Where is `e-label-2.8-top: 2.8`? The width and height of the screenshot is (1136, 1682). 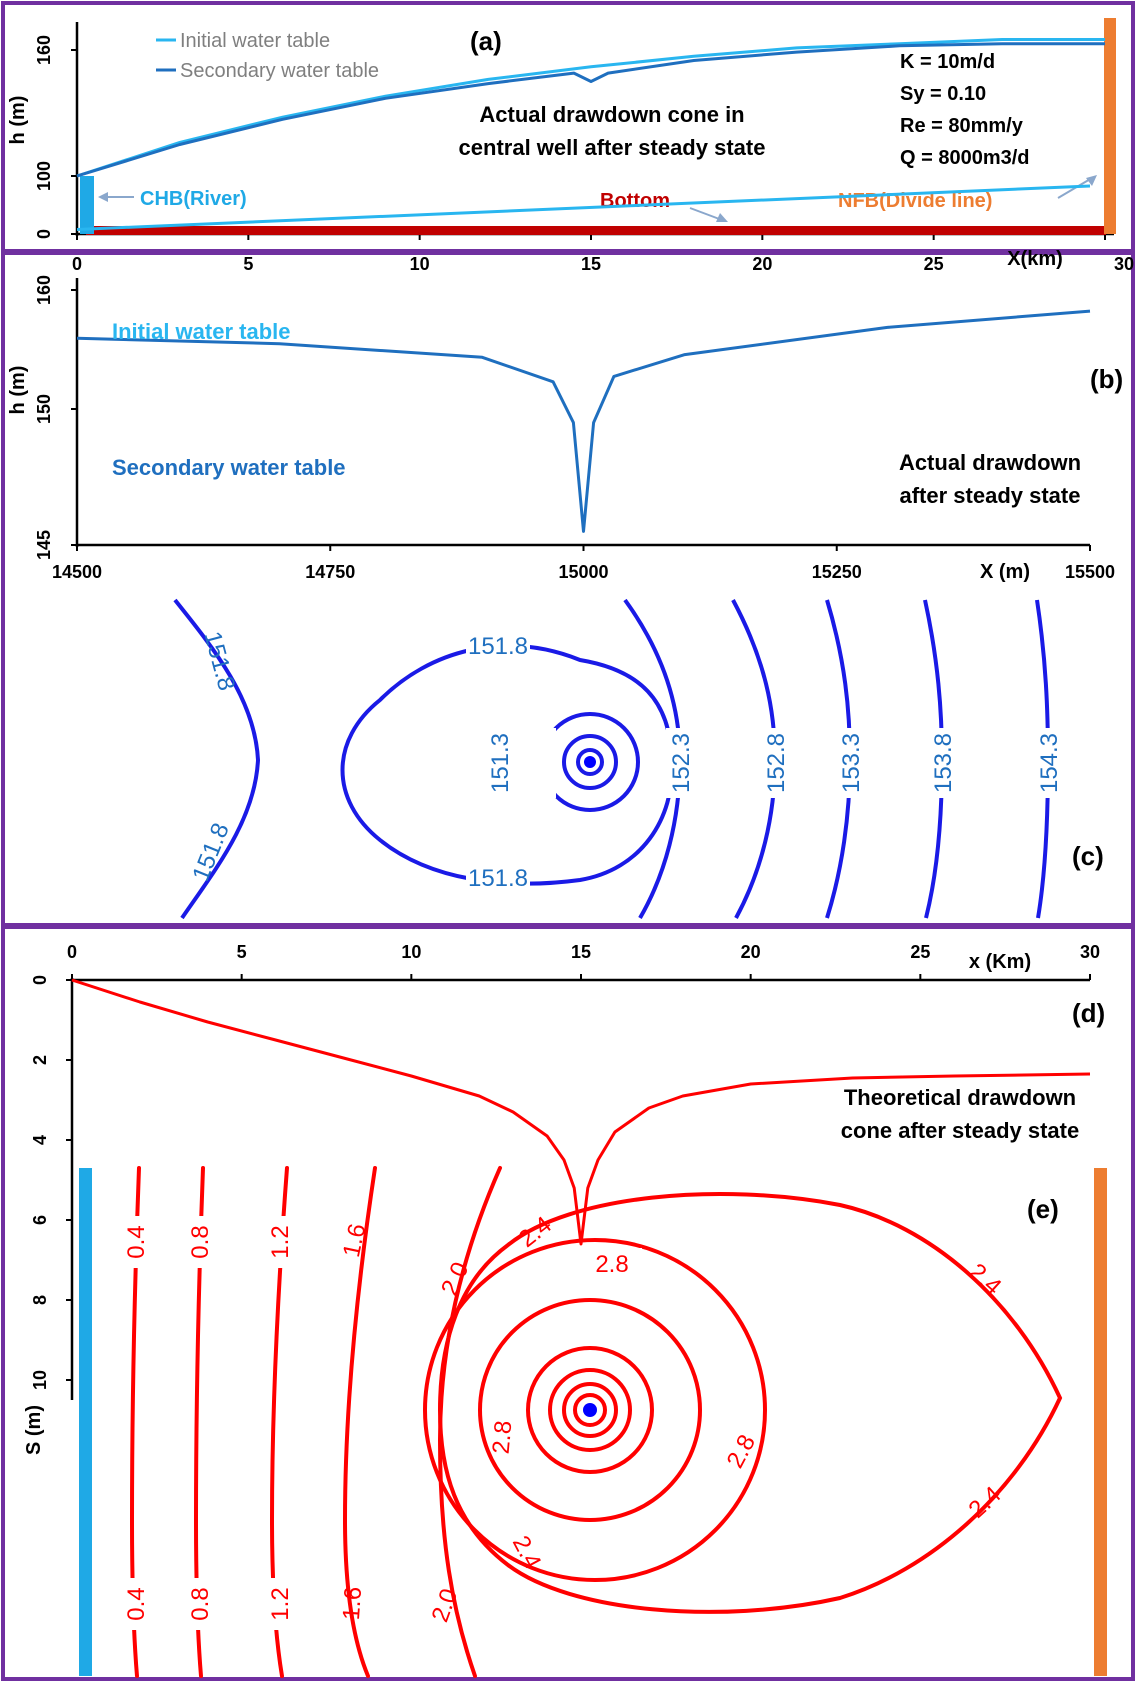 e-label-2.8-top: 2.8 is located at coordinates (611, 1264).